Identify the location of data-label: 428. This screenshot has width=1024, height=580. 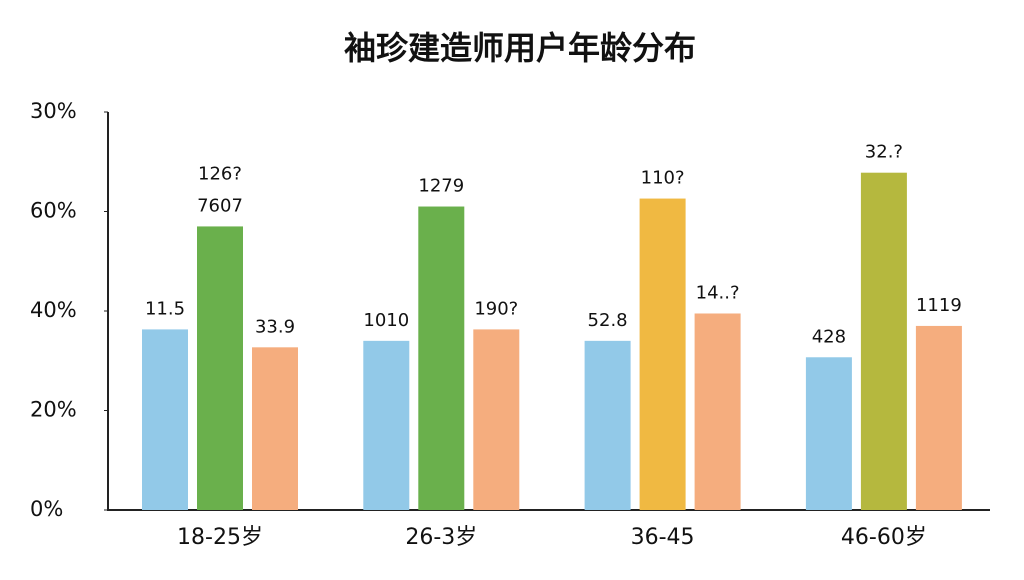
(829, 336).